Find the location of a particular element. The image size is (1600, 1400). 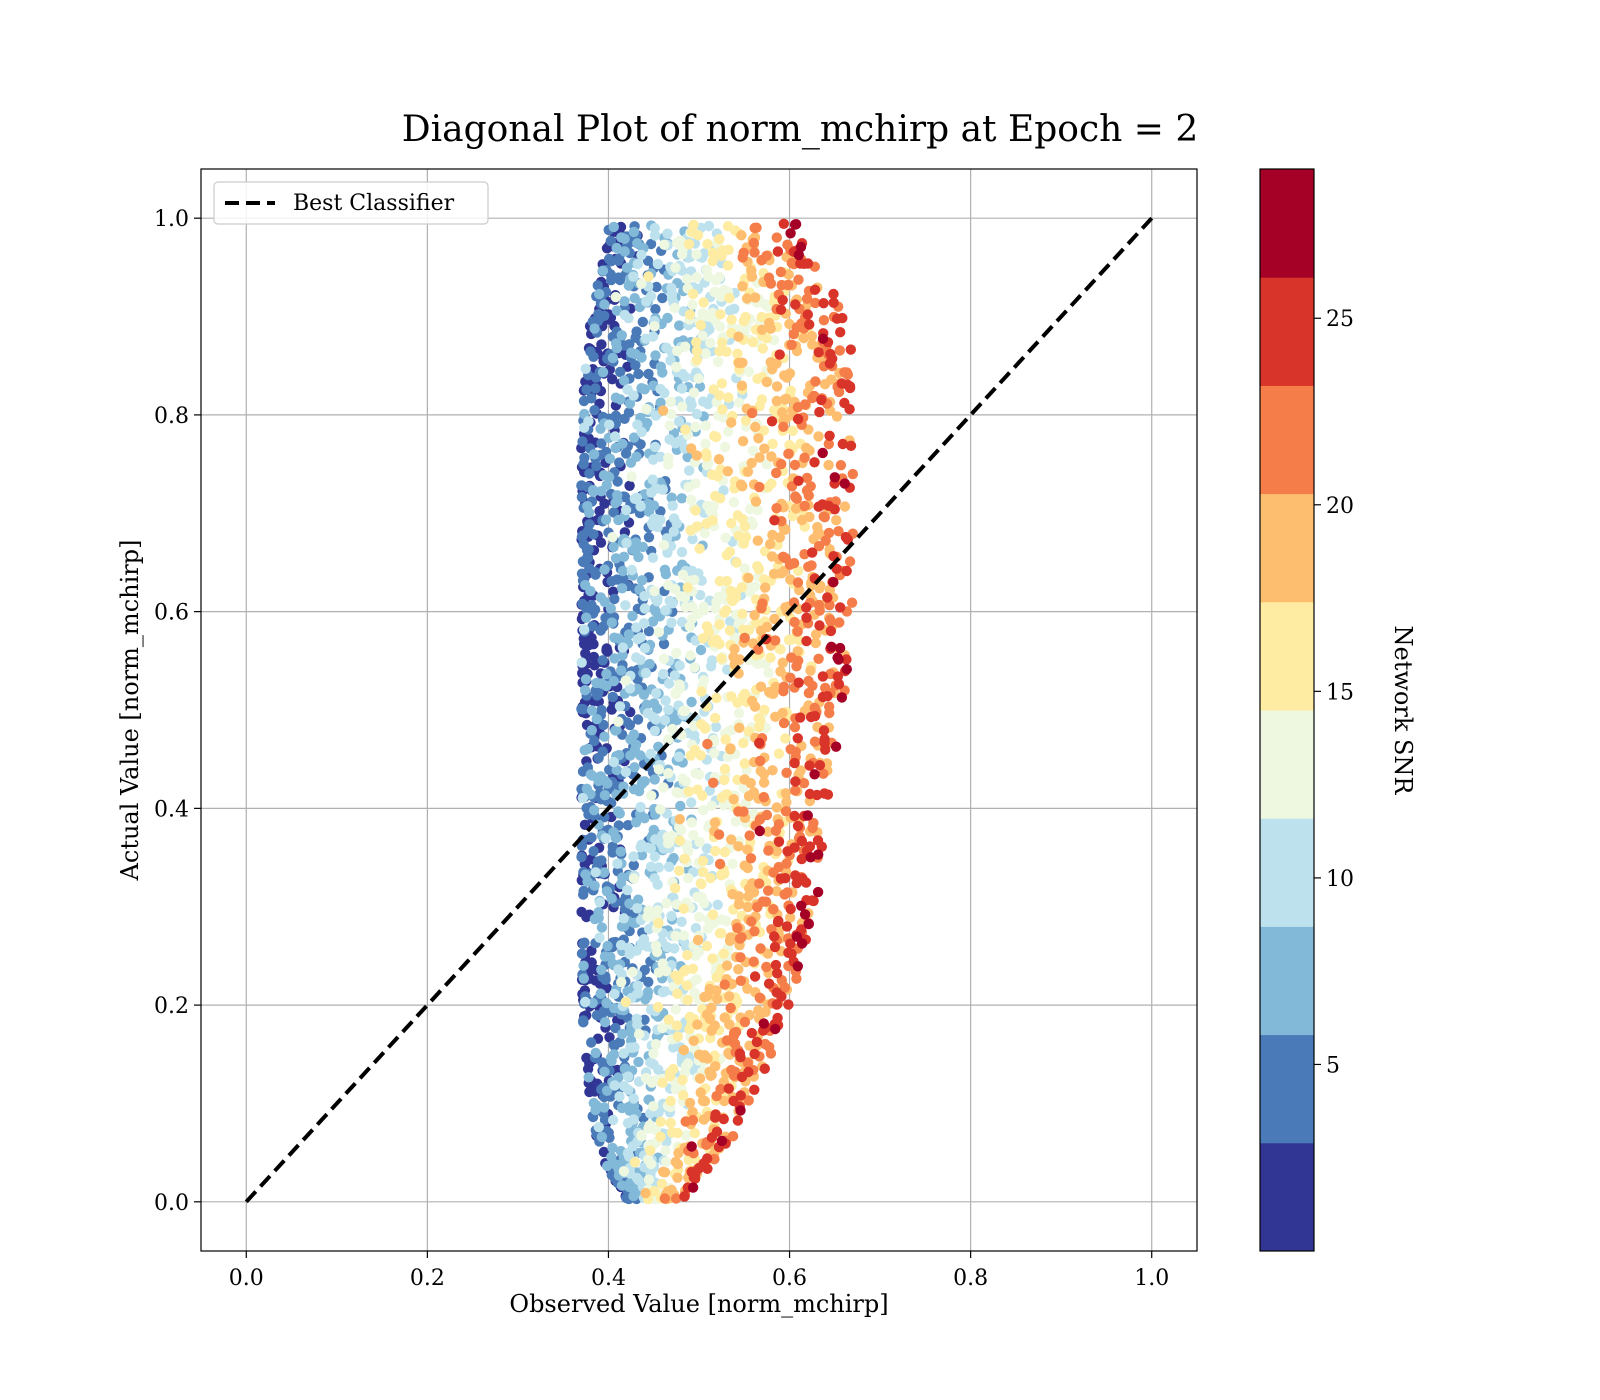

colorbar-border is located at coordinates (1287, 710).